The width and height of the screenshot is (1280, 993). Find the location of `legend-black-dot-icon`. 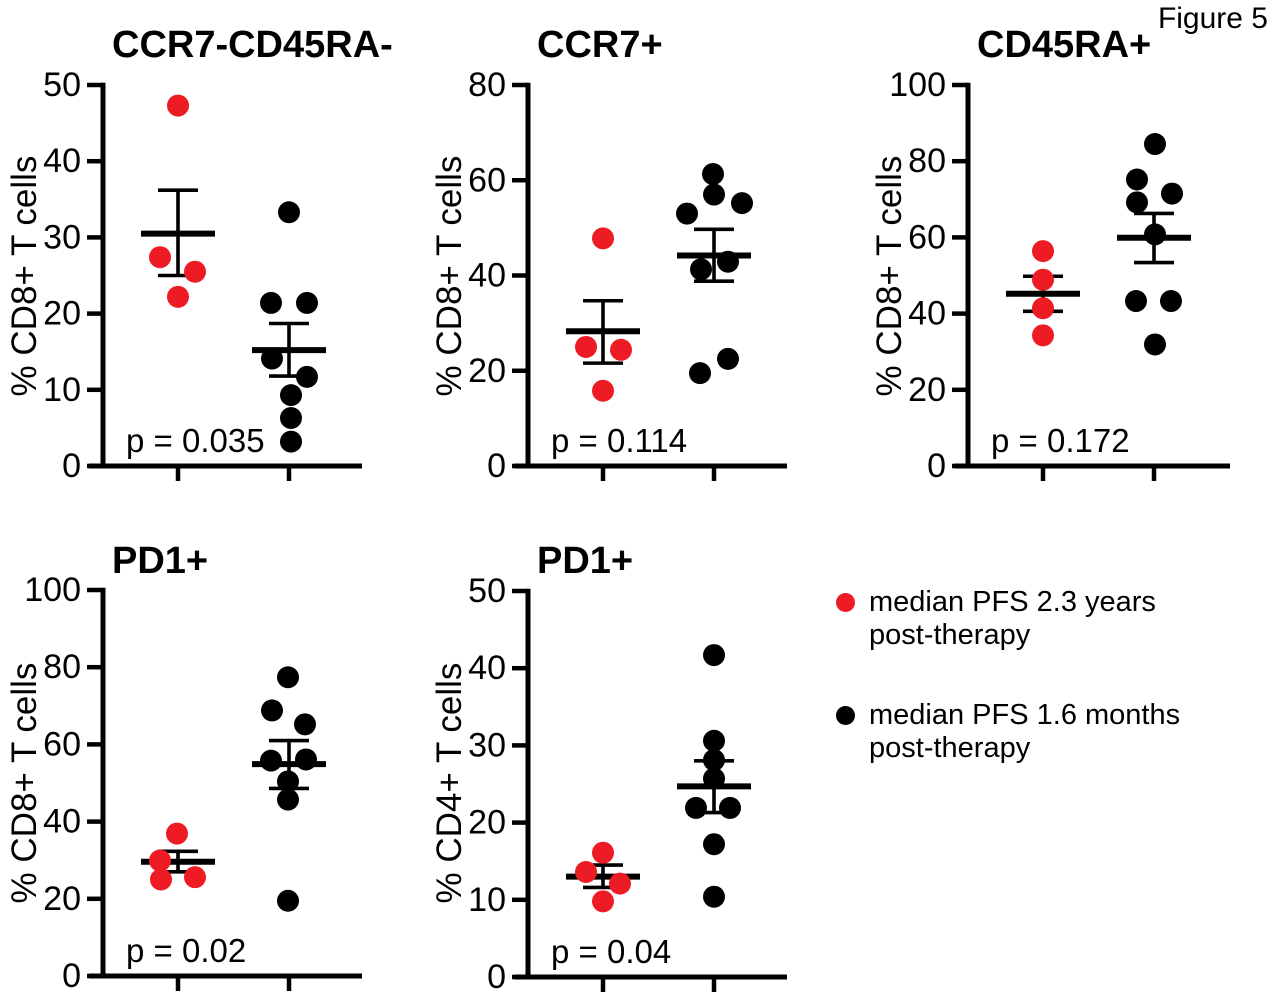

legend-black-dot-icon is located at coordinates (845, 715).